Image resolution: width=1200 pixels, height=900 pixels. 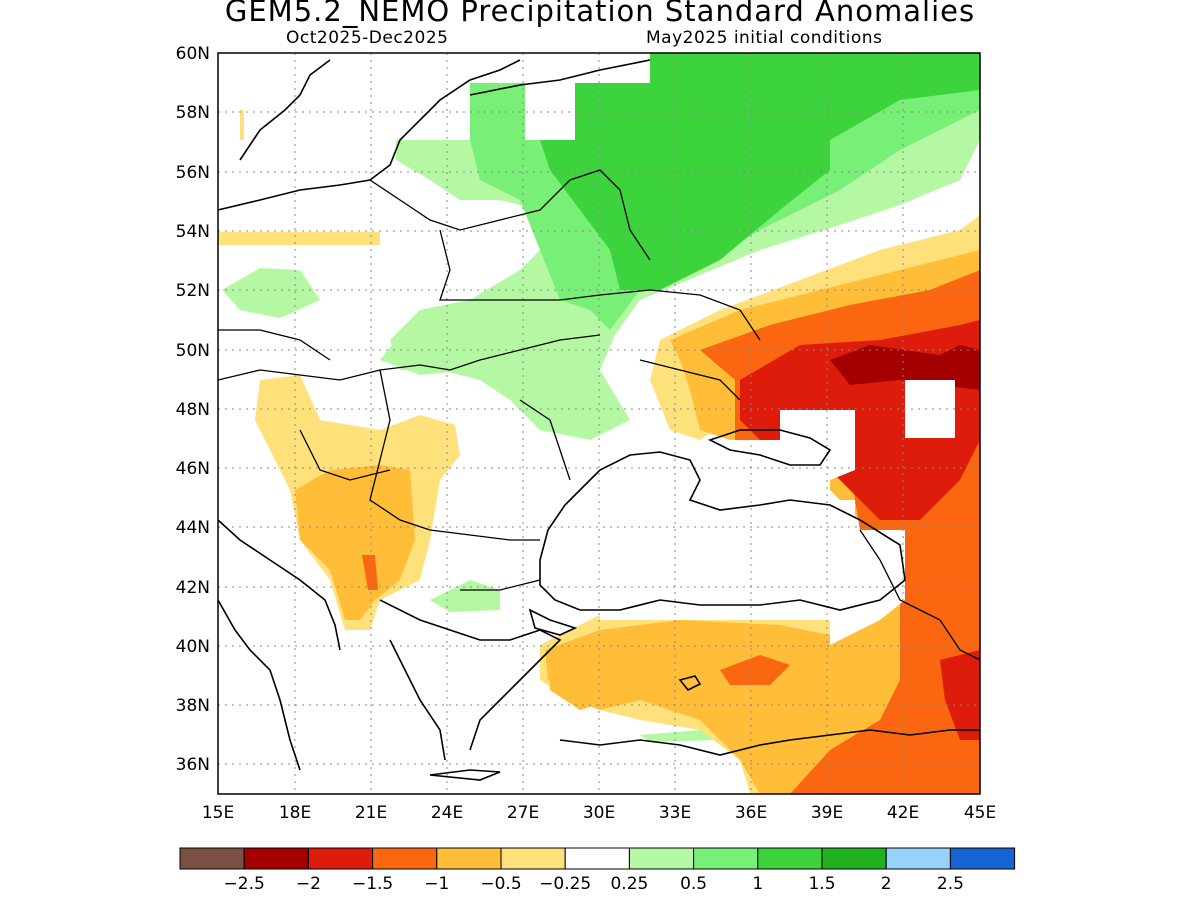 I want to click on dry-strip-alps, so click(x=242, y=125).